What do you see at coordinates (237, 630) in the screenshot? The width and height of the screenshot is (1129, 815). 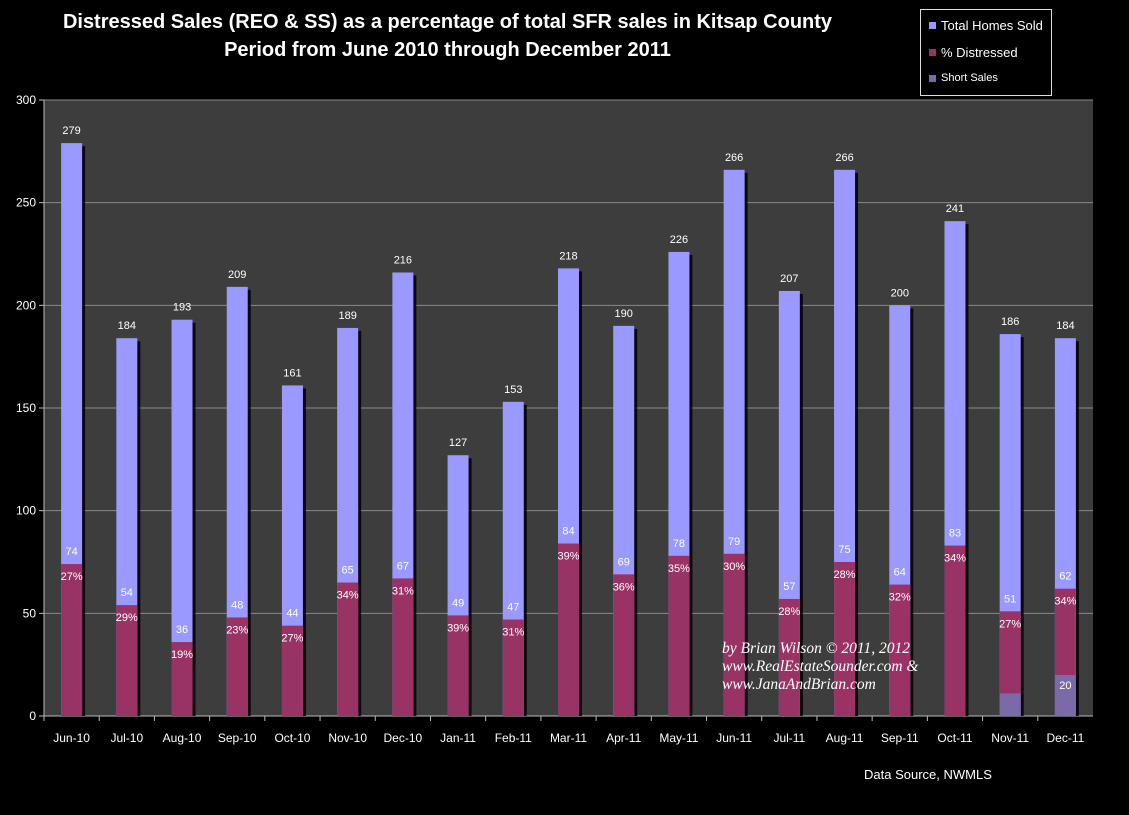 I see `data-label-percent-distressed: 23%` at bounding box center [237, 630].